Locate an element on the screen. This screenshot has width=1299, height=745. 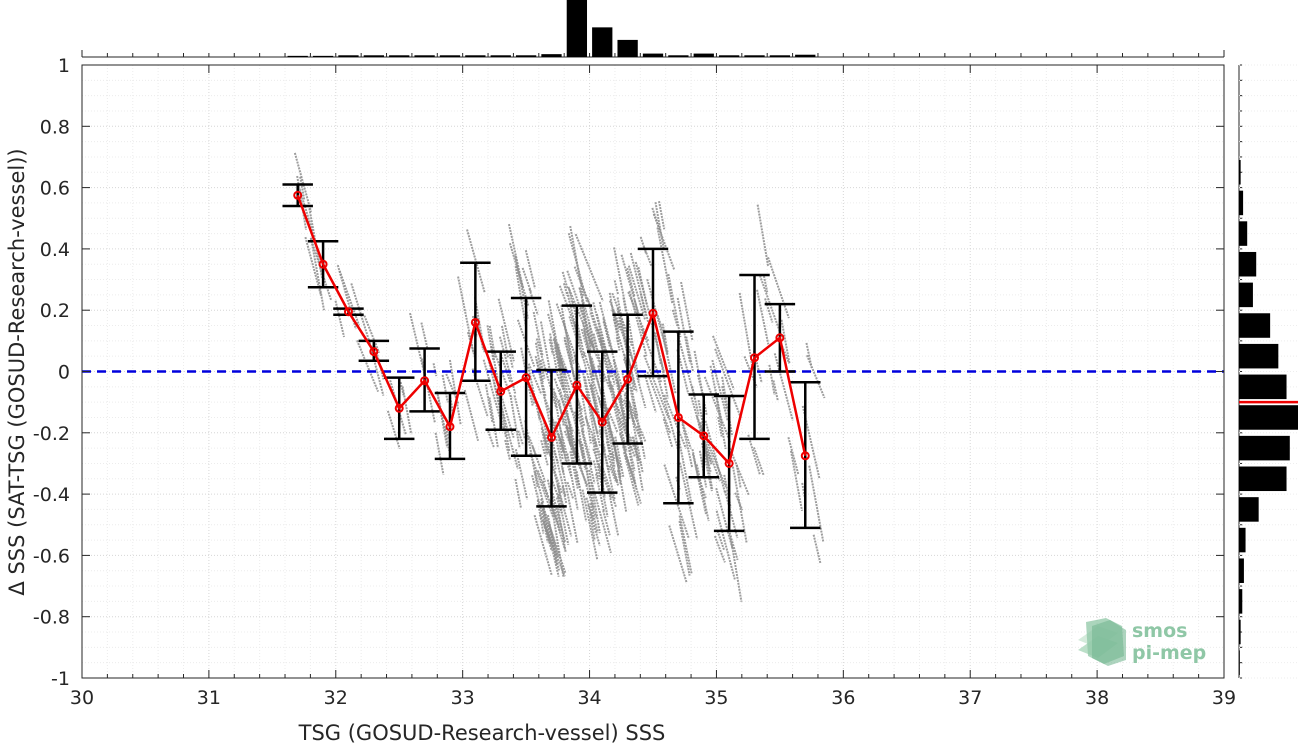
mean-line is located at coordinates (551, 330).